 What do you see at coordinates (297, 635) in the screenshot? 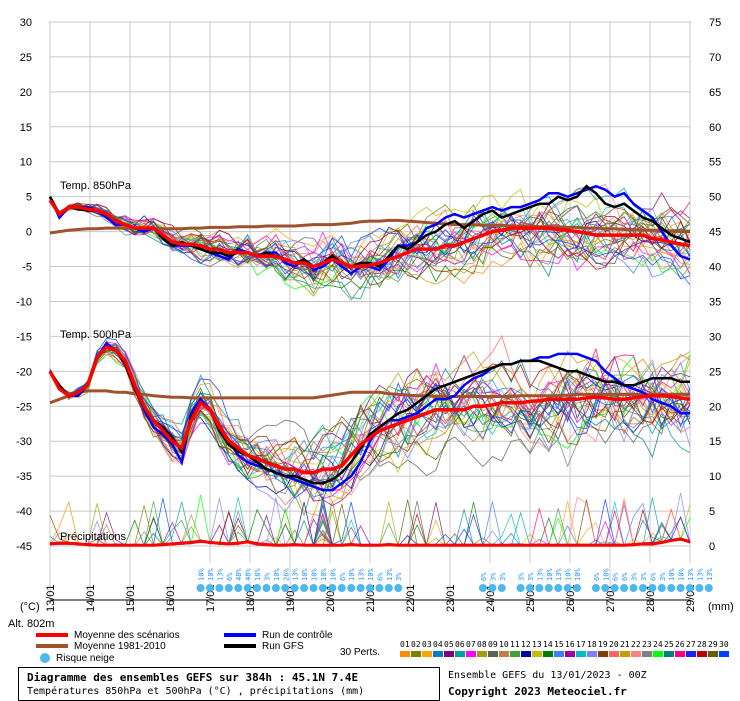
I see `legend-control-label: Run de contrôle` at bounding box center [297, 635].